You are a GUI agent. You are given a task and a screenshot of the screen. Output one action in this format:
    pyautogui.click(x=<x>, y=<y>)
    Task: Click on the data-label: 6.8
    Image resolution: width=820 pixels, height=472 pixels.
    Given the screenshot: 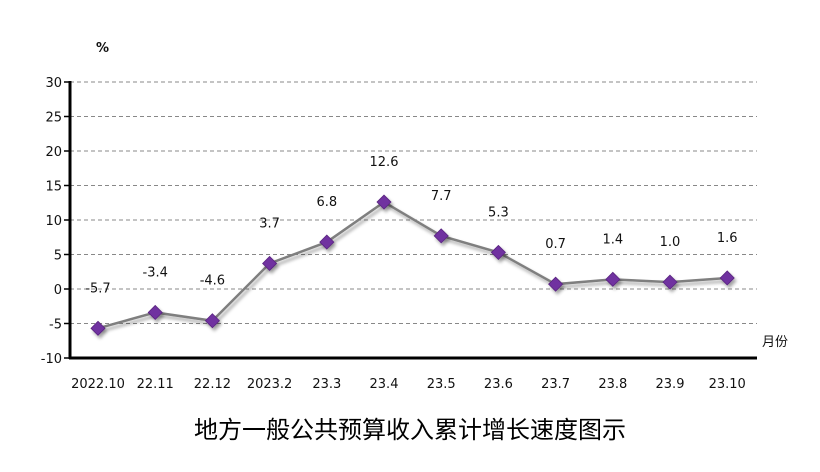 What is the action you would take?
    pyautogui.click(x=326, y=202)
    